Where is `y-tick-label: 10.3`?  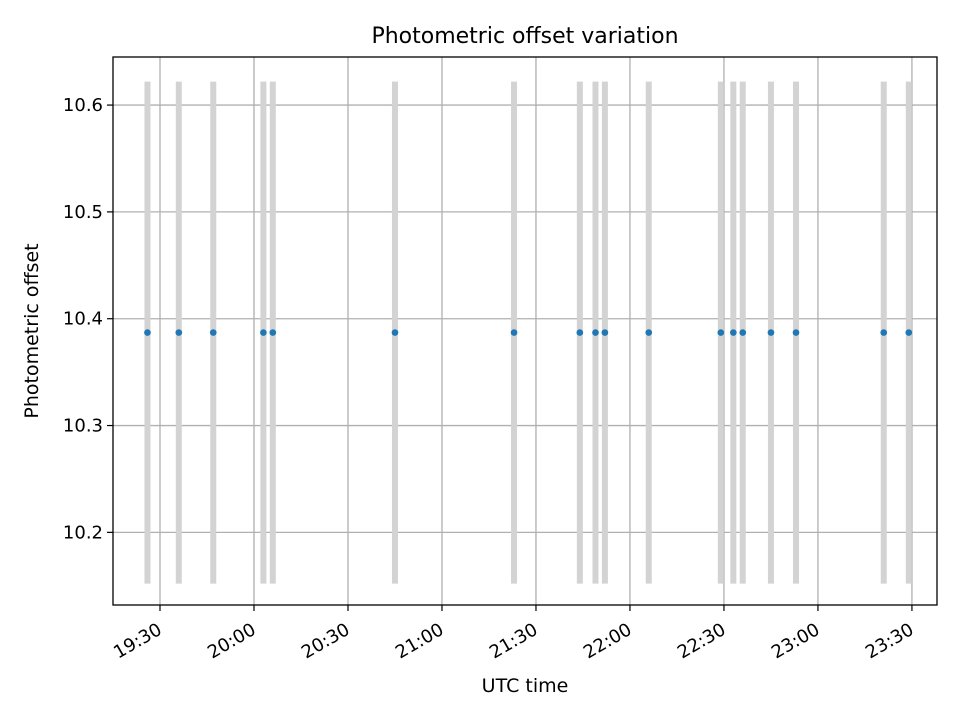 y-tick-label: 10.3 is located at coordinates (83, 426).